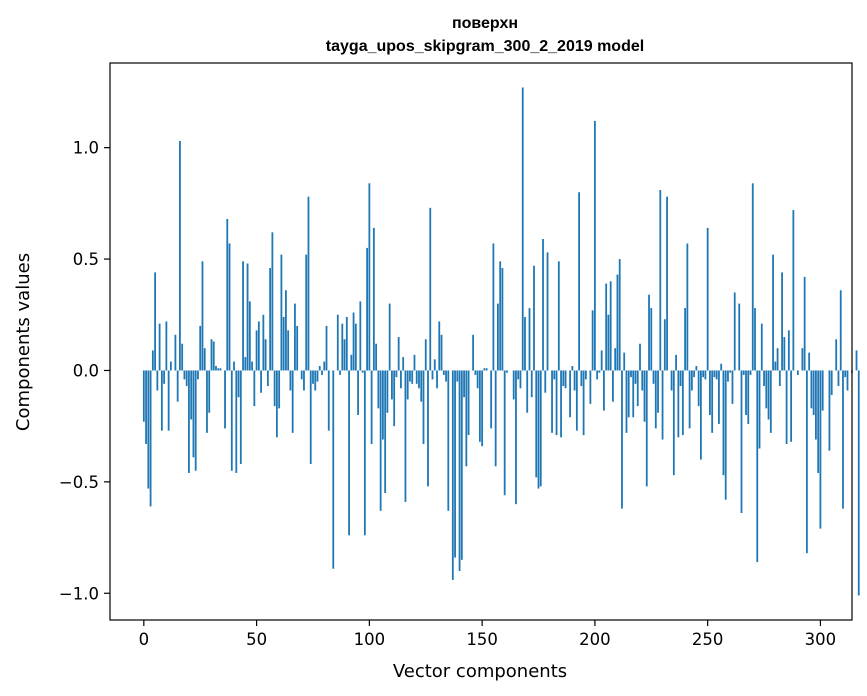 This screenshot has height=696, width=867. What do you see at coordinates (485, 46) in the screenshot?
I see `chart-title-line-2: tayga_upos_skipgram_300_2_2019 model` at bounding box center [485, 46].